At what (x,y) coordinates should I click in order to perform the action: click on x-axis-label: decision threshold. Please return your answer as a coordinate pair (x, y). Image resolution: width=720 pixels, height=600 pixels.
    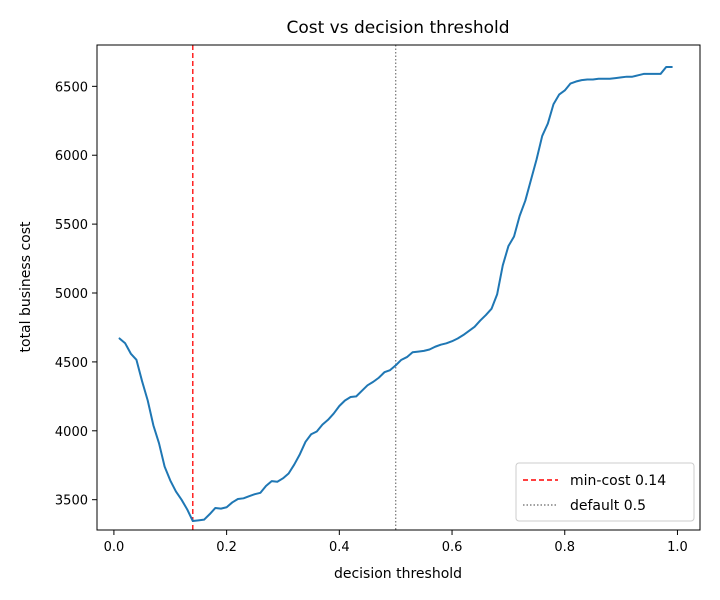
    Looking at the image, I should click on (398, 574).